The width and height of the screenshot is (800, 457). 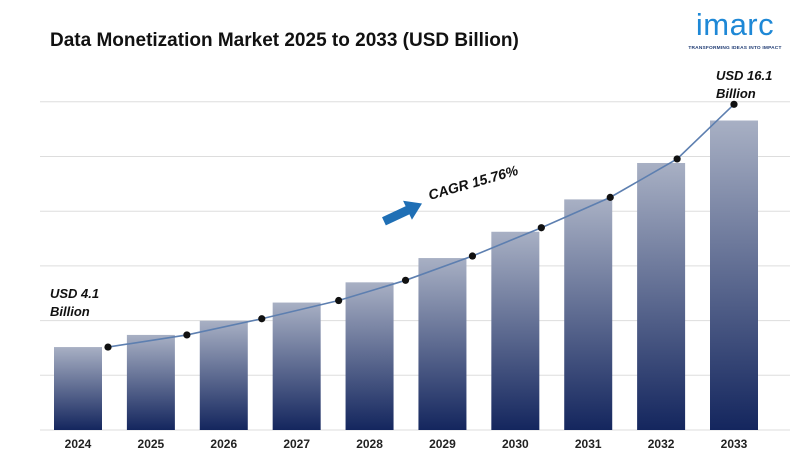 I want to click on end-value-label: USD 16.1, so click(x=744, y=75).